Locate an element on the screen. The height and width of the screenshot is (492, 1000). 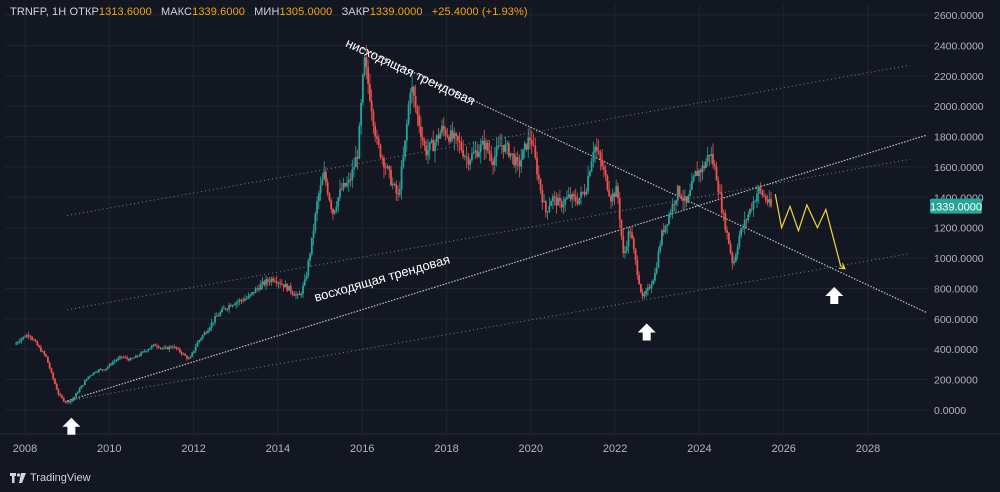
low-value: 1305.0000 is located at coordinates (306, 12).